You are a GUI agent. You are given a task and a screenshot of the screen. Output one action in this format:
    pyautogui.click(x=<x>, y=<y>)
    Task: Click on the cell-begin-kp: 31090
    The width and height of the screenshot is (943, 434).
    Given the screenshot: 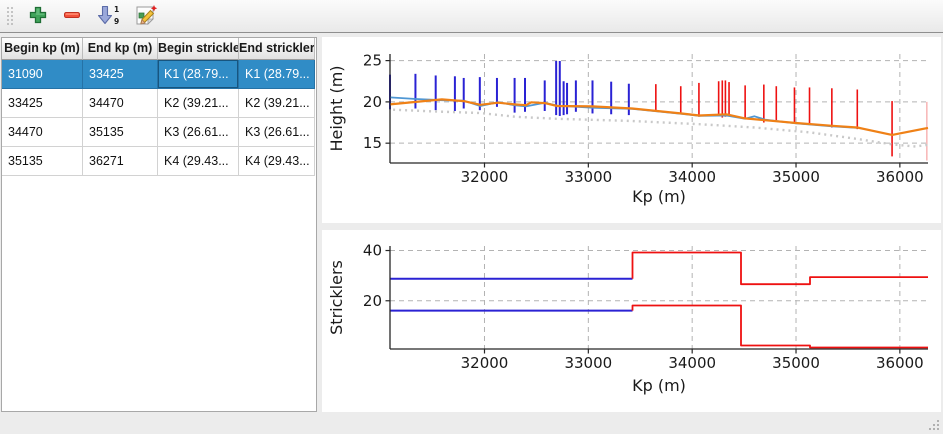 What is the action you would take?
    pyautogui.click(x=42, y=74)
    